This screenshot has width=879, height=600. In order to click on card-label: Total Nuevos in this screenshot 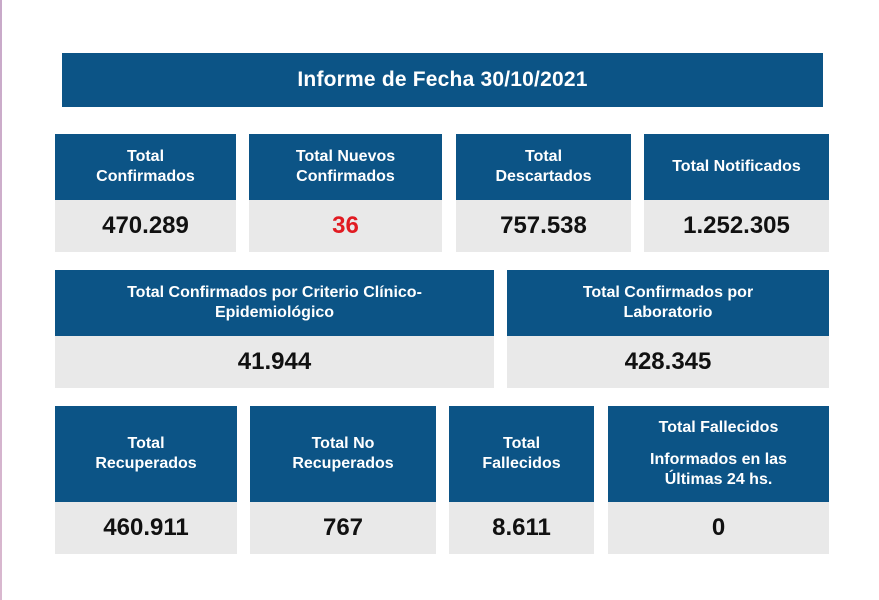, I will do `click(345, 156)`.